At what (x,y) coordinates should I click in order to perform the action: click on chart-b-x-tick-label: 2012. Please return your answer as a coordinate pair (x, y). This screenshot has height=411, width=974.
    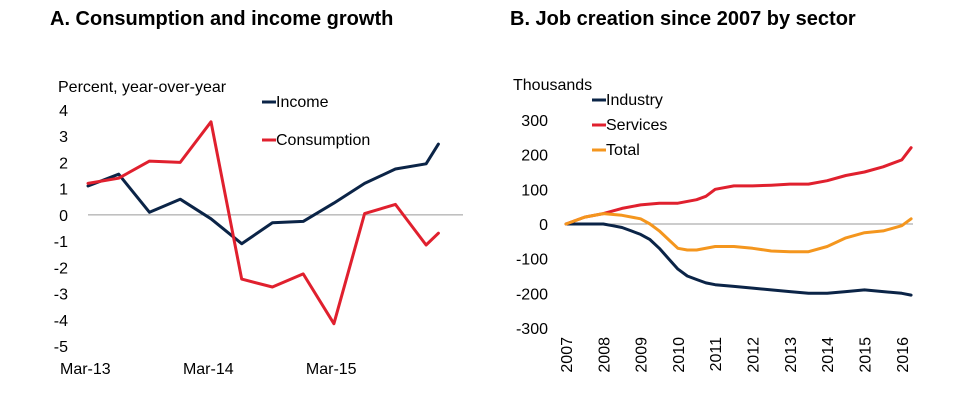
    Looking at the image, I should click on (754, 355).